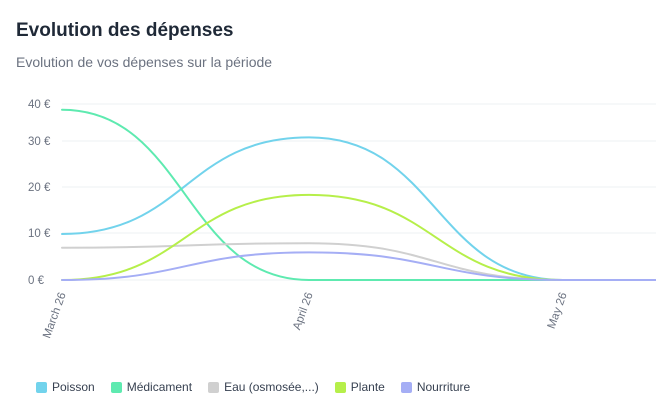 The image size is (656, 414). What do you see at coordinates (159, 387) in the screenshot?
I see `legend-label: Médicament` at bounding box center [159, 387].